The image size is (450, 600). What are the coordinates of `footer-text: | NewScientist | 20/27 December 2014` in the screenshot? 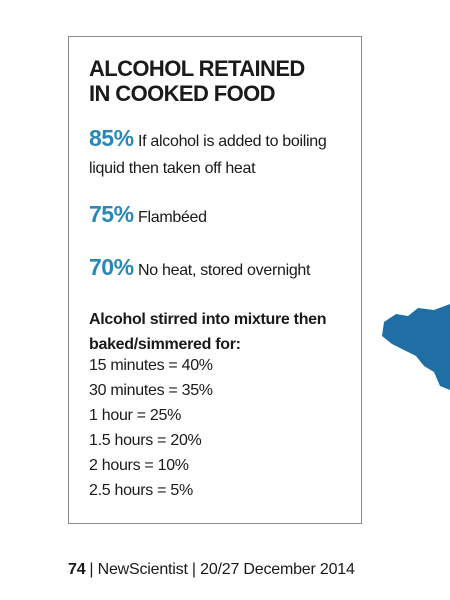 It's located at (222, 569).